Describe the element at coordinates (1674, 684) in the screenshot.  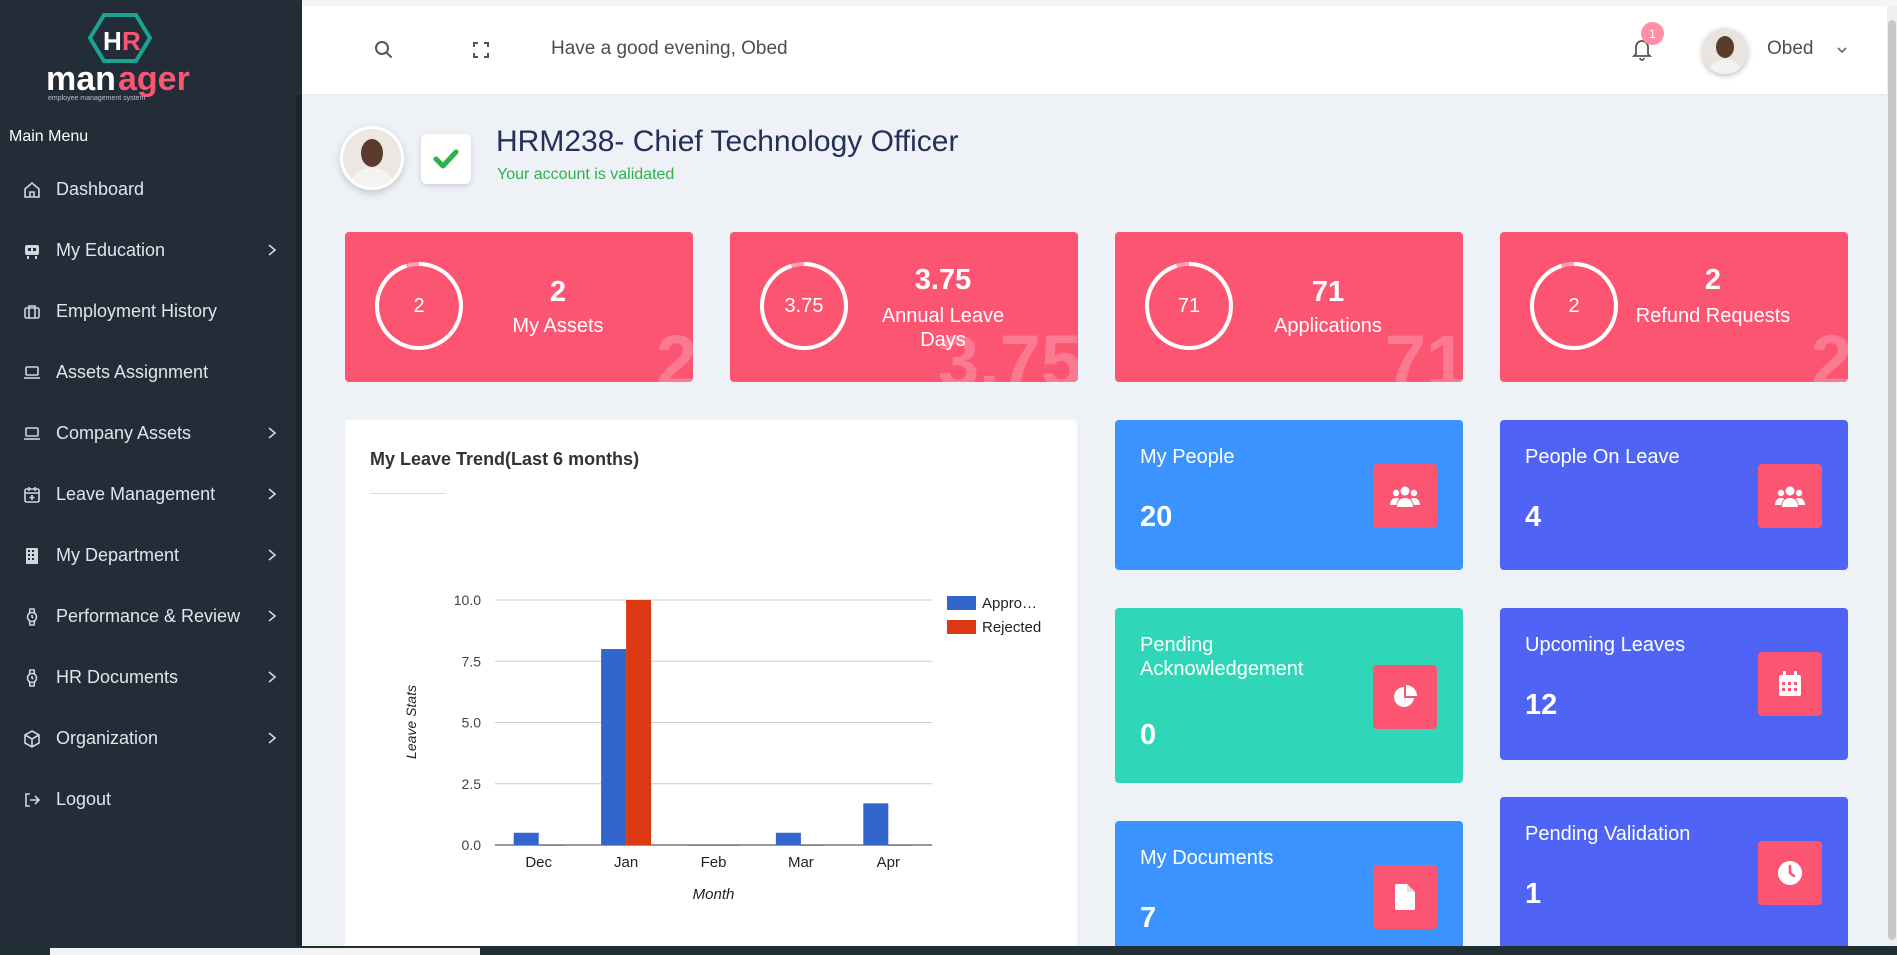
I see `info-card-upcoming-leaves: Upcoming Leaves 12` at that location.